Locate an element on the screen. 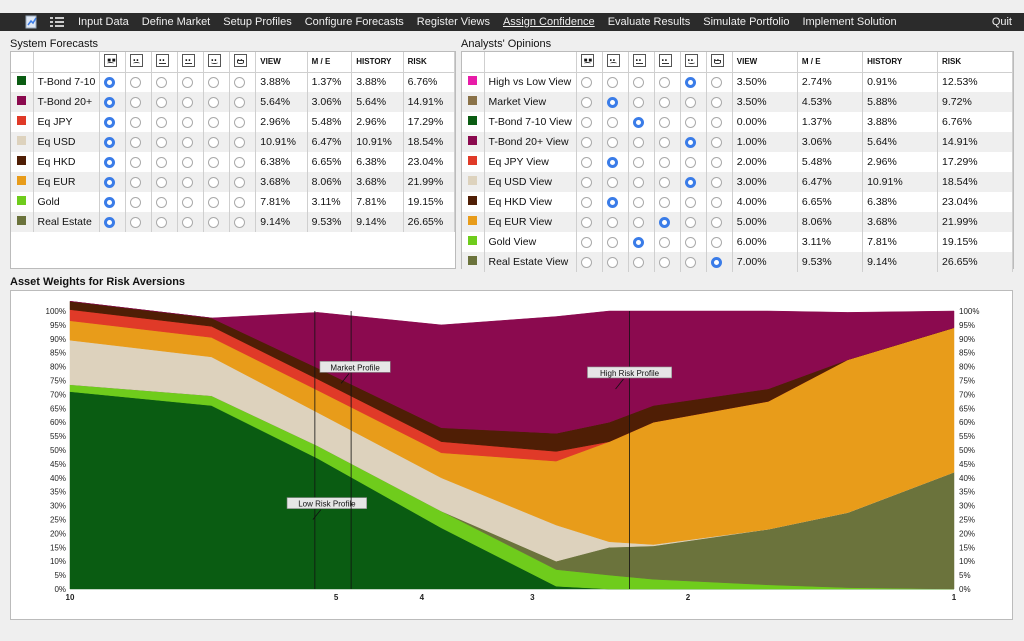 The image size is (1024, 641). menu-item-configure-forecasts: Configure Forecasts is located at coordinates (354, 22).